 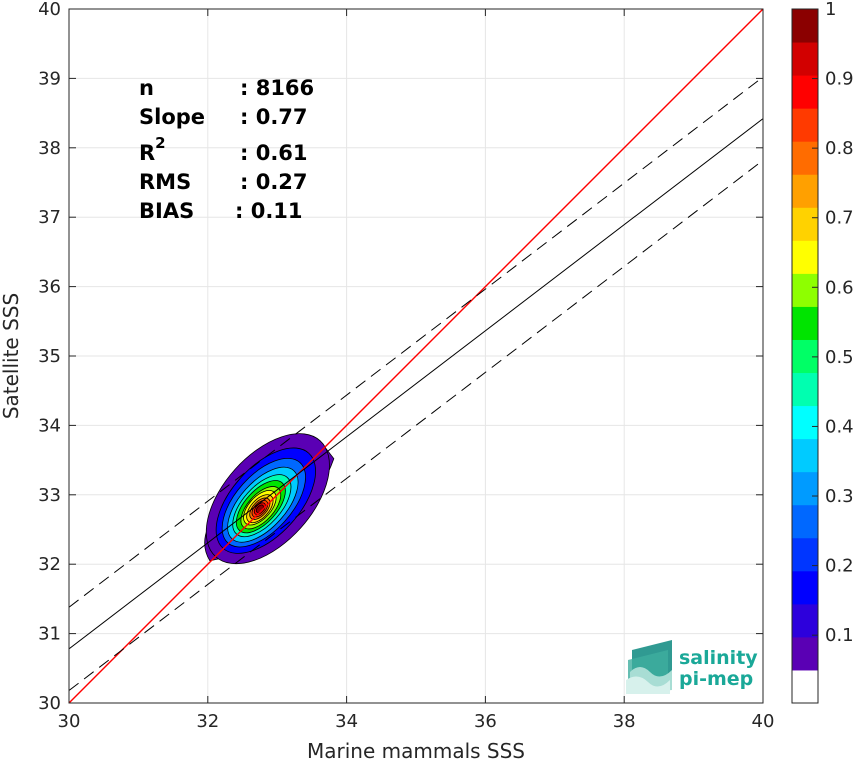 I want to click on salinity-pi-mep-logo: salinity pi-mep, so click(x=692, y=667).